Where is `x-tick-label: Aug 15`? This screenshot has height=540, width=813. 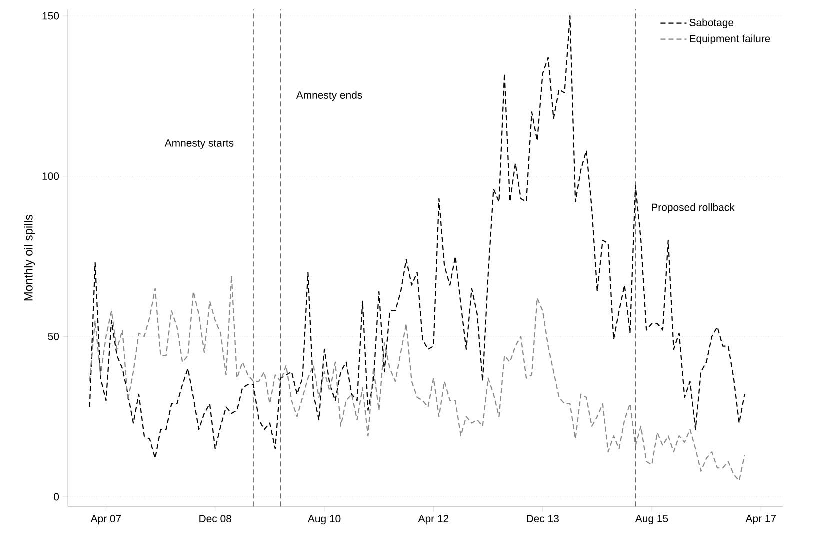 x-tick-label: Aug 15 is located at coordinates (651, 519).